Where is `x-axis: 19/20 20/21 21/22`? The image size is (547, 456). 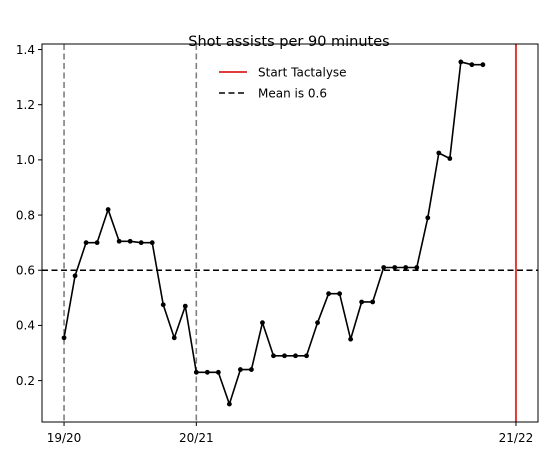 x-axis: 19/20 20/21 21/22 is located at coordinates (290, 433).